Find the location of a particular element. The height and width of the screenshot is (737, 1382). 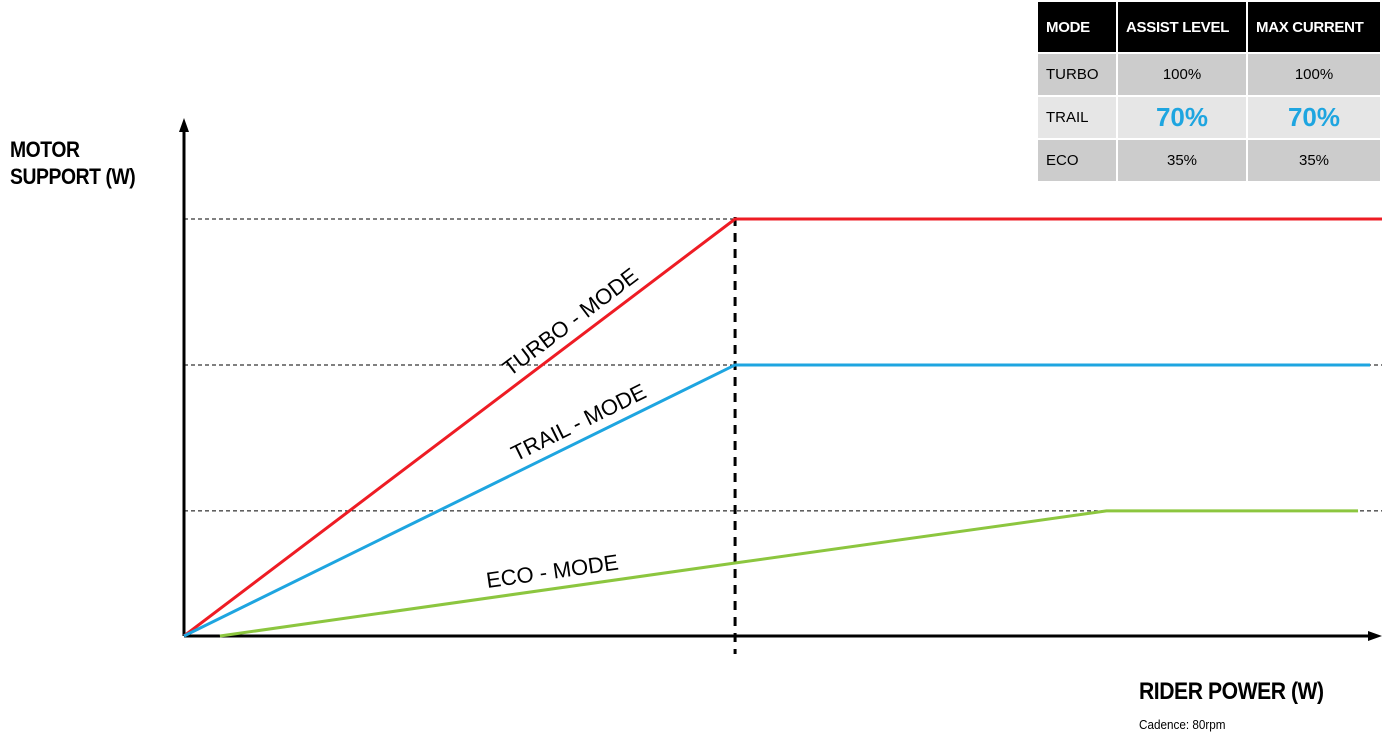

row-assist: 100% is located at coordinates (1182, 74).